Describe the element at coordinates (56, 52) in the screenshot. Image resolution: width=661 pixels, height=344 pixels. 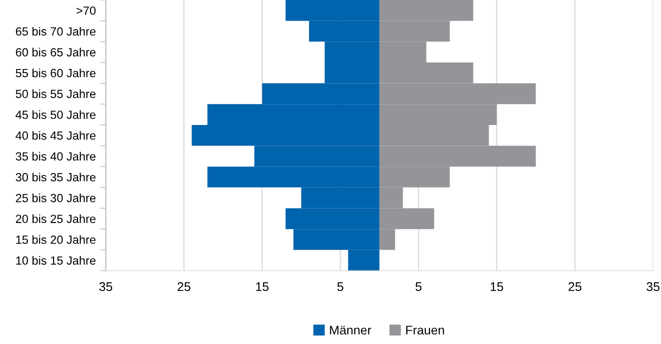
I see `y-tick-label: 60 bis 65 Jahre` at that location.